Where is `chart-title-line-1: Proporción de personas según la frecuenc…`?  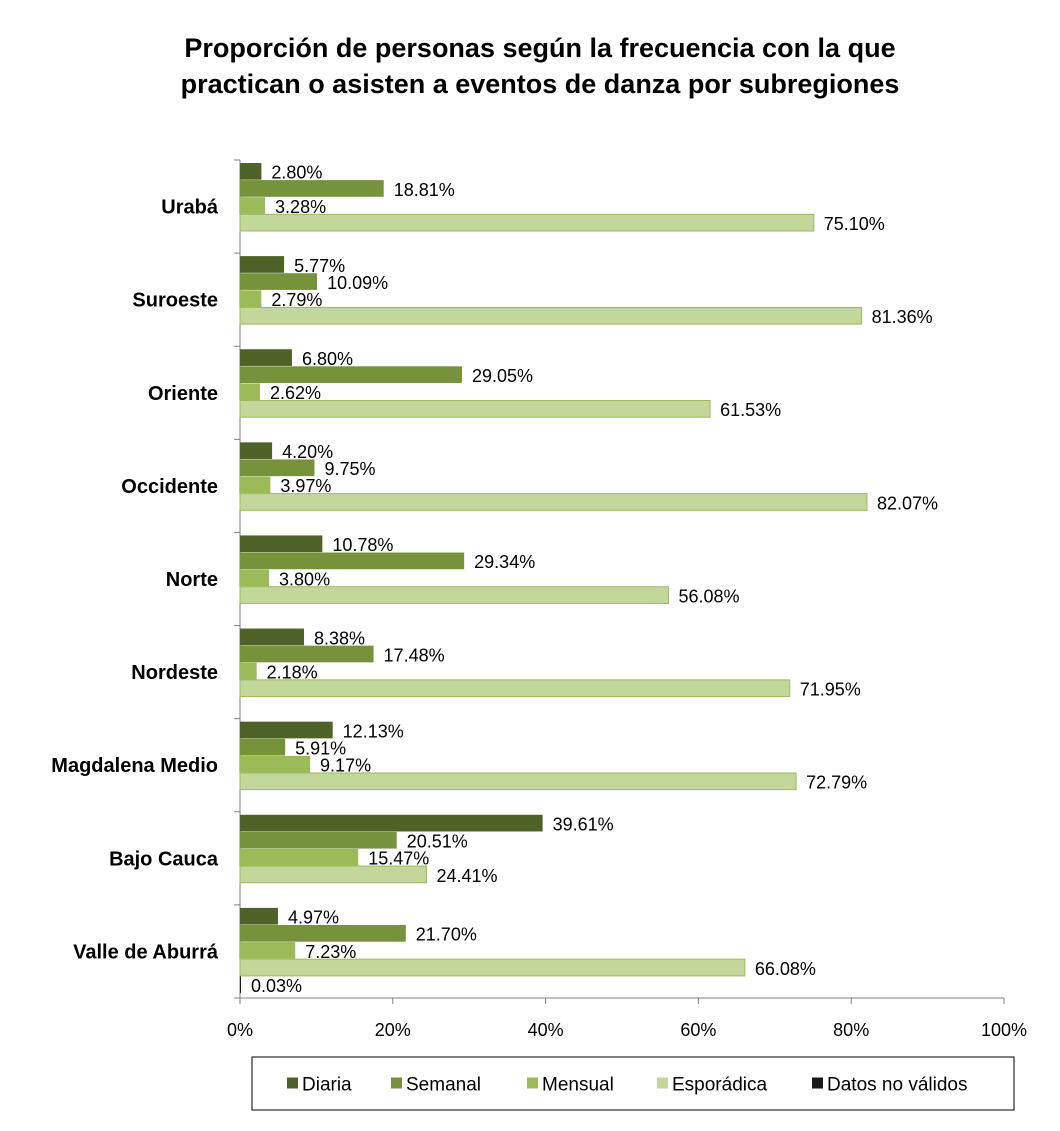 chart-title-line-1: Proporción de personas según la frecuenc… is located at coordinates (540, 48).